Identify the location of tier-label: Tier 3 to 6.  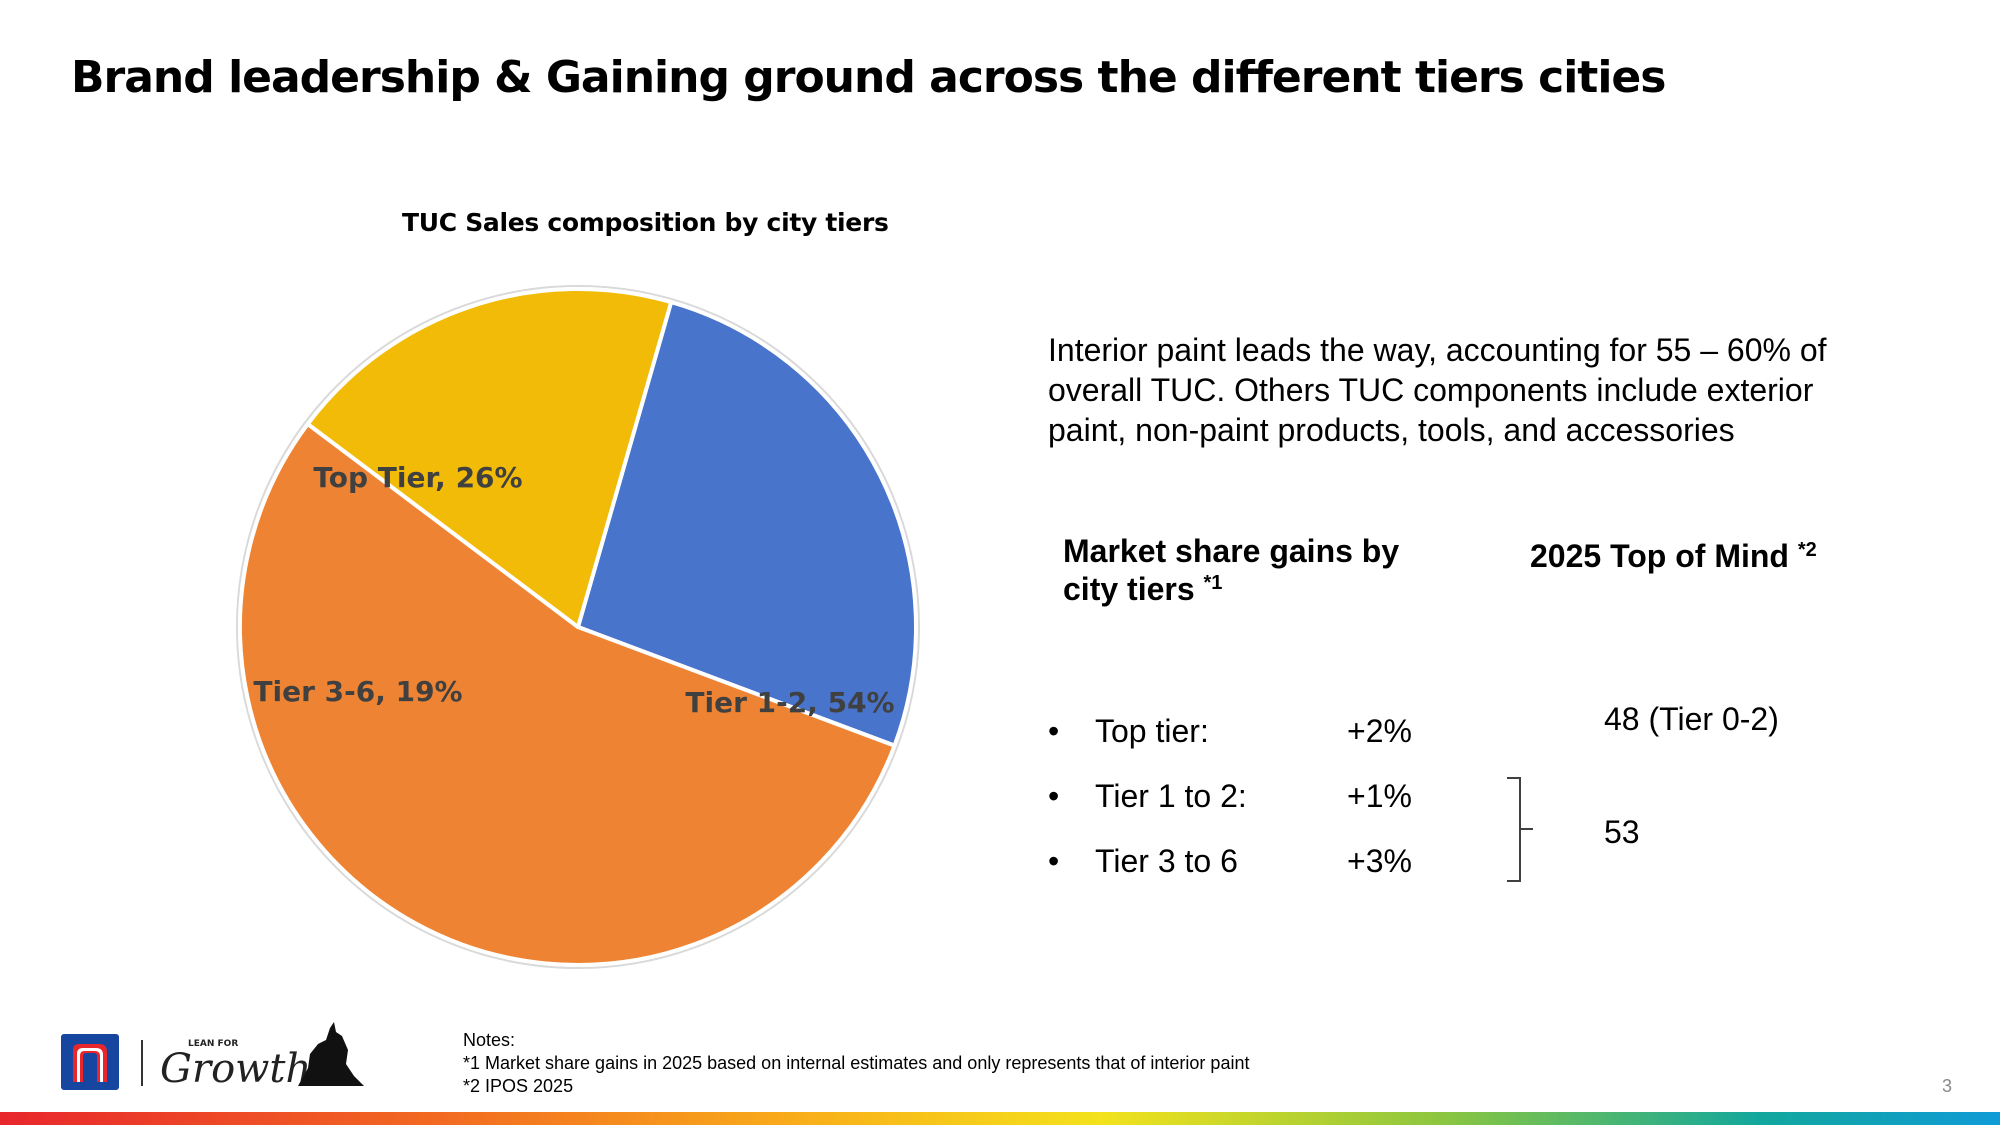
(1166, 861).